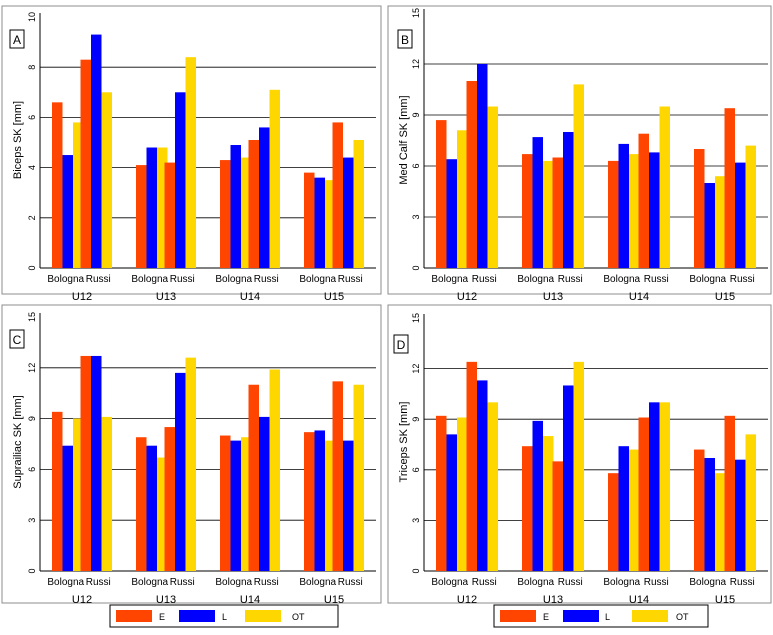 The height and width of the screenshot is (635, 773). What do you see at coordinates (235, 206) in the screenshot?
I see `panel-a-bar-u14-bologna-l` at bounding box center [235, 206].